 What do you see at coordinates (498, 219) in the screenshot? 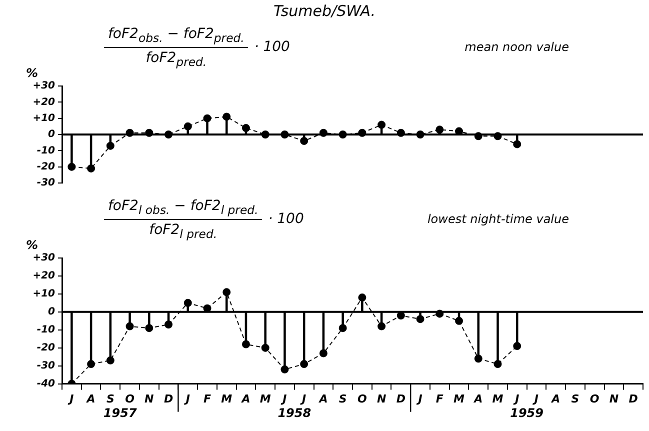
I see `text: lowest night-time value` at bounding box center [498, 219].